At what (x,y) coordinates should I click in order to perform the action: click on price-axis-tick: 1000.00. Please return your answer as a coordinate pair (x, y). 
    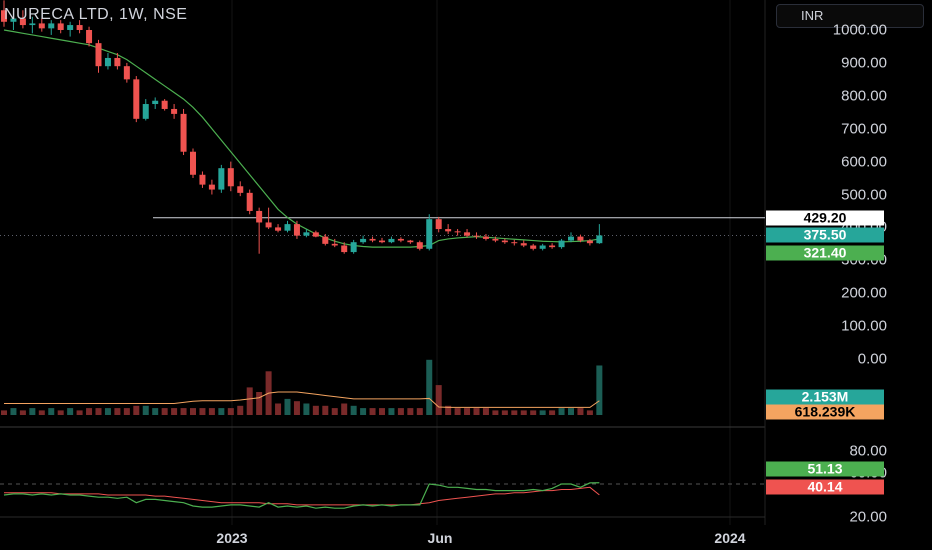
    Looking at the image, I should click on (859, 30).